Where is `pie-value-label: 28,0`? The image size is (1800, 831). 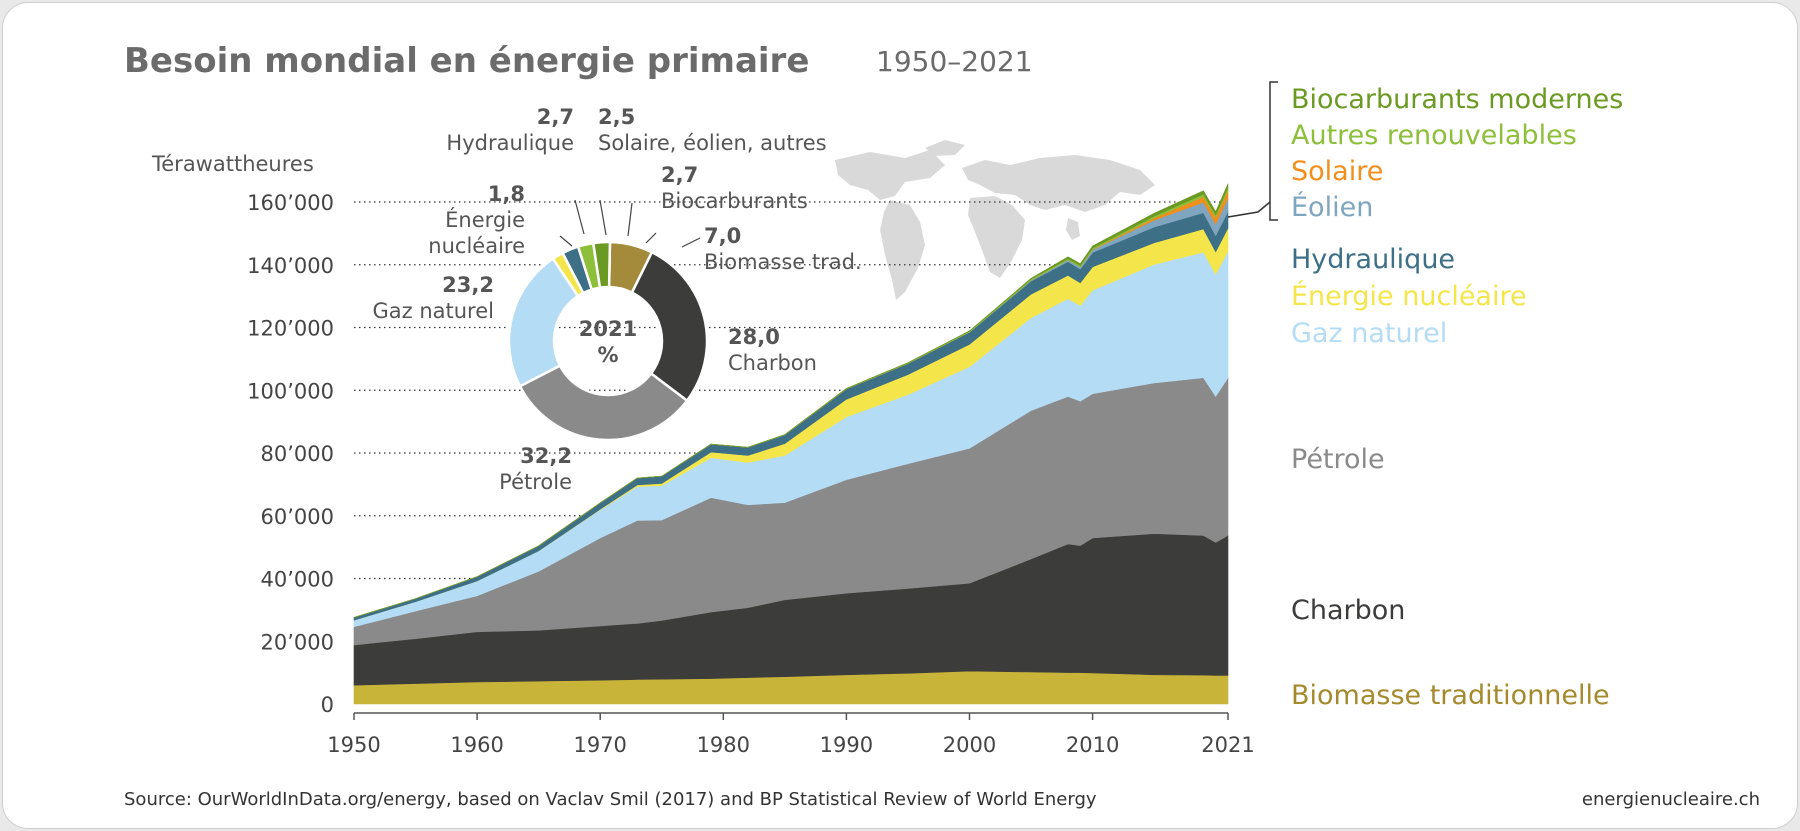
pie-value-label: 28,0 is located at coordinates (754, 337).